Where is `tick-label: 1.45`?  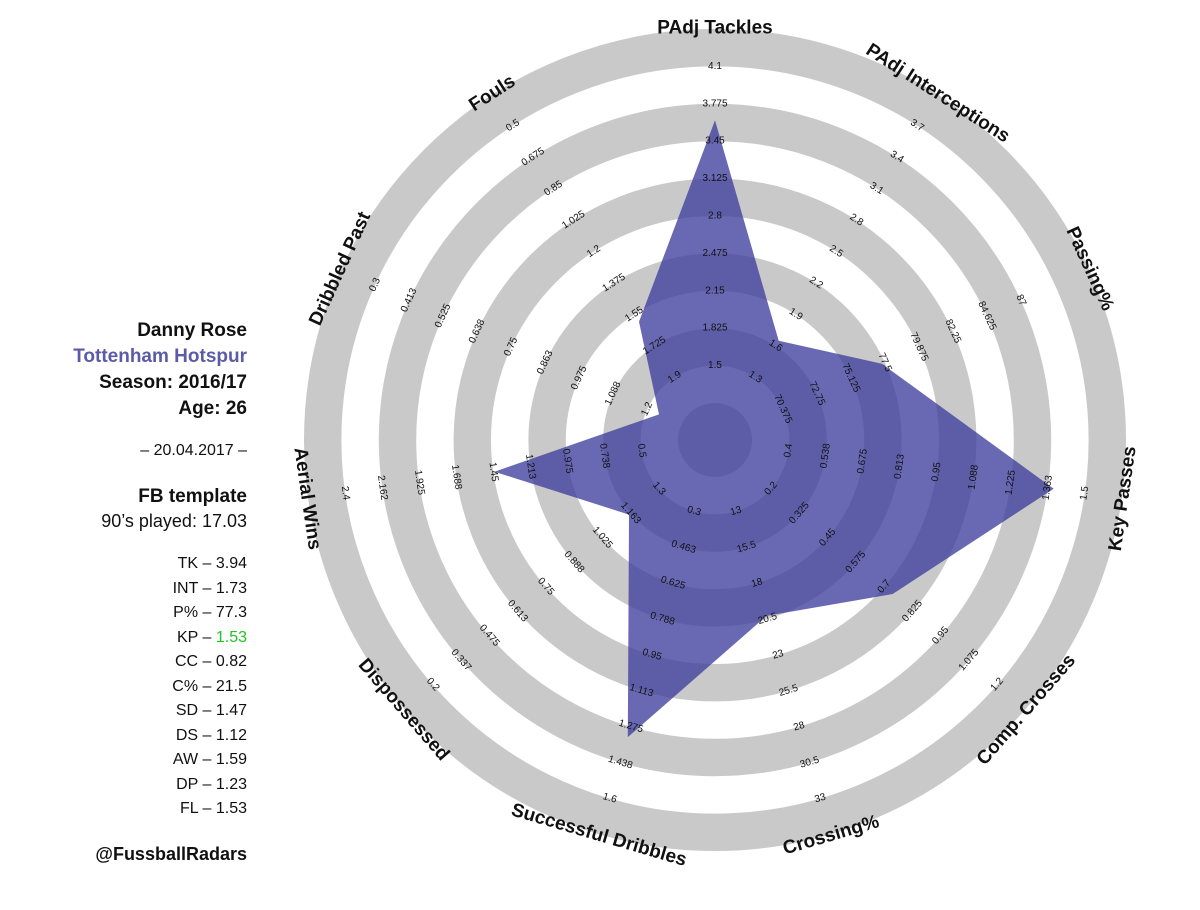 tick-label: 1.45 is located at coordinates (493, 471).